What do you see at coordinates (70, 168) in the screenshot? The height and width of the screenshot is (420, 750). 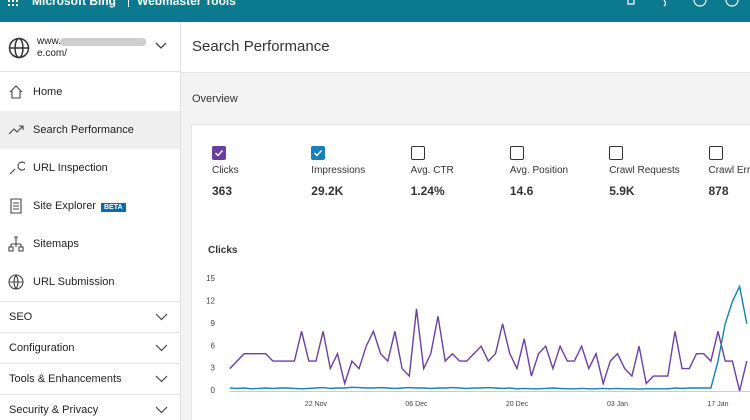 I see `nav-label: URL Inspection` at bounding box center [70, 168].